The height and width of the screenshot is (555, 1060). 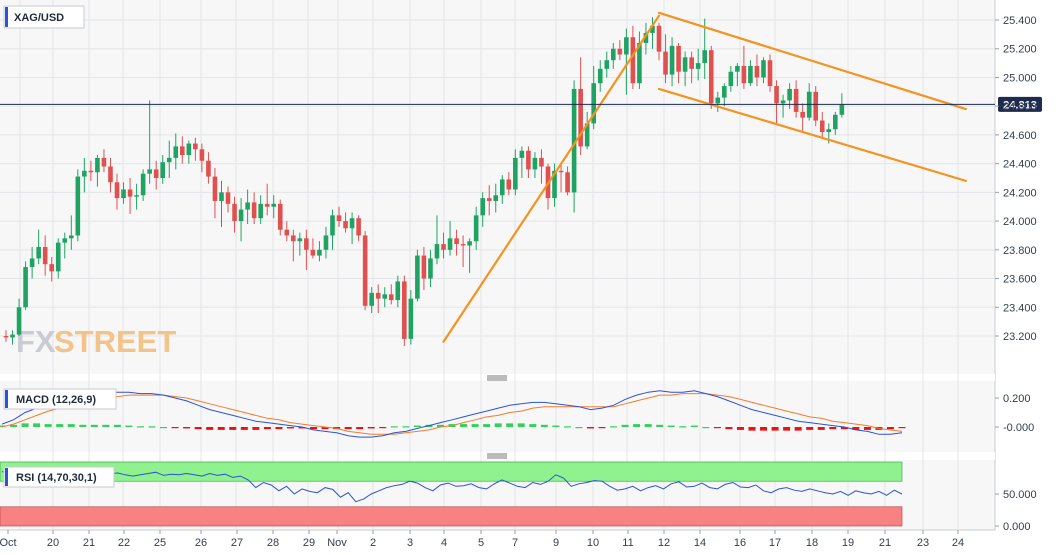 I want to click on price-tick-label-10: 23.400, so click(x=1020, y=308).